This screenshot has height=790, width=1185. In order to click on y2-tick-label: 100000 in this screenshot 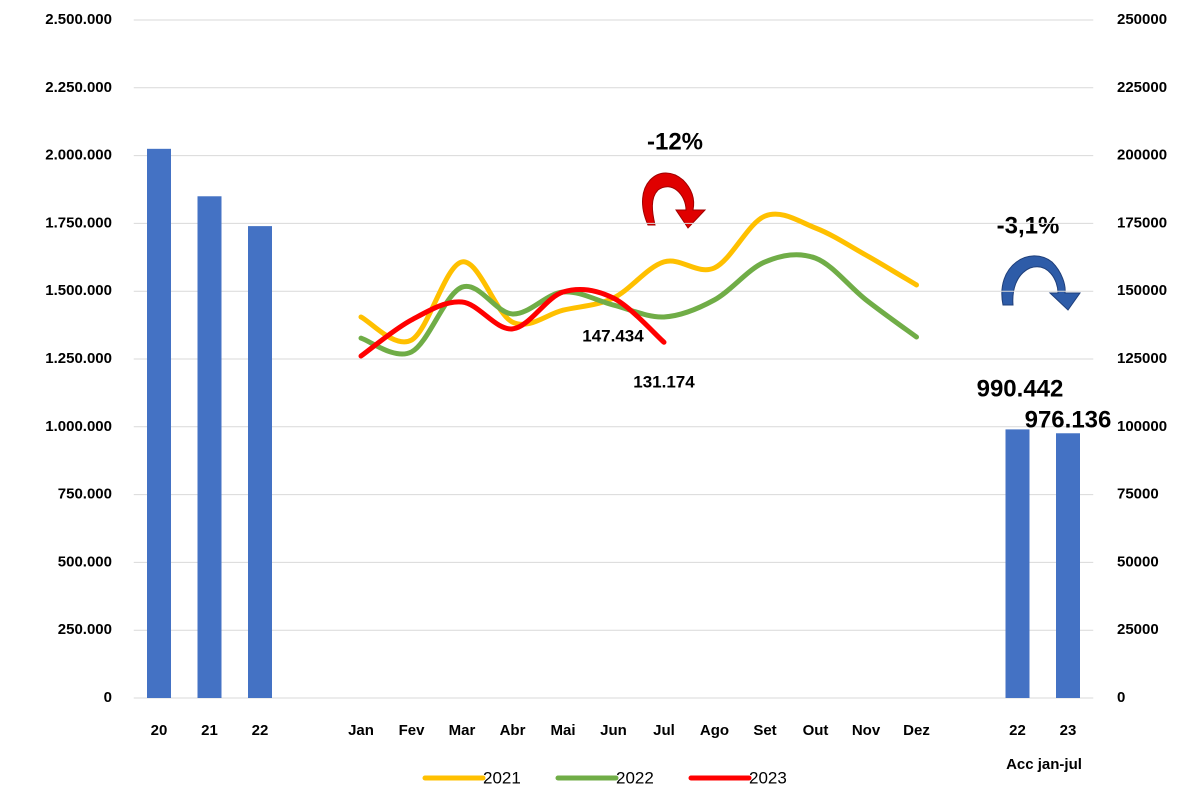, I will do `click(1142, 426)`.